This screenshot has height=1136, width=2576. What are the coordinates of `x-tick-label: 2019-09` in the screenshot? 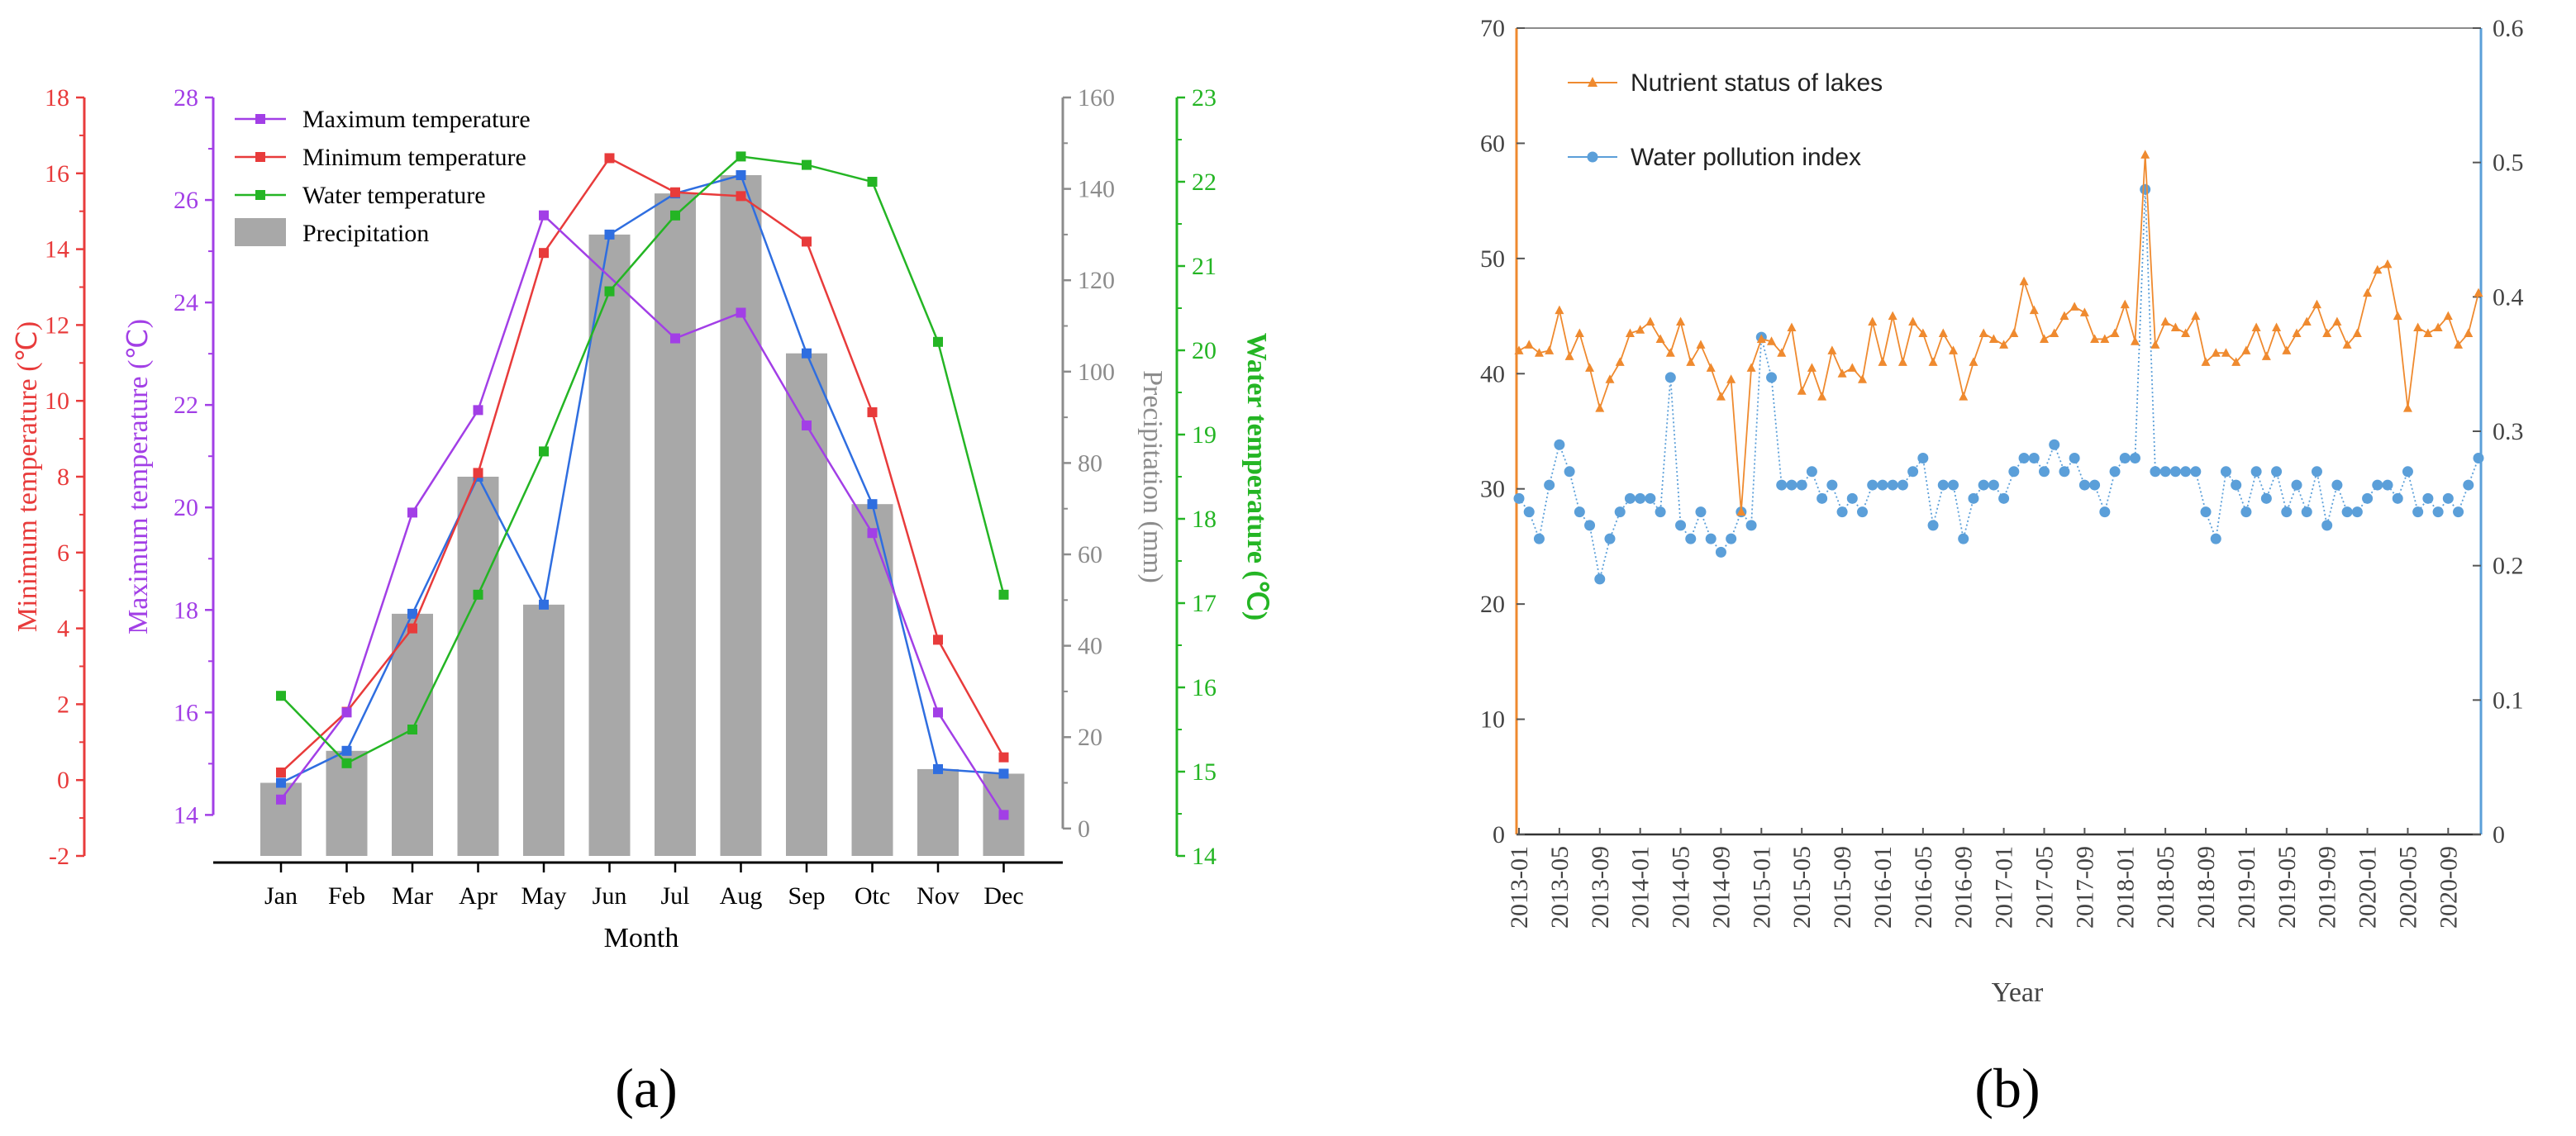 It's located at (2328, 887).